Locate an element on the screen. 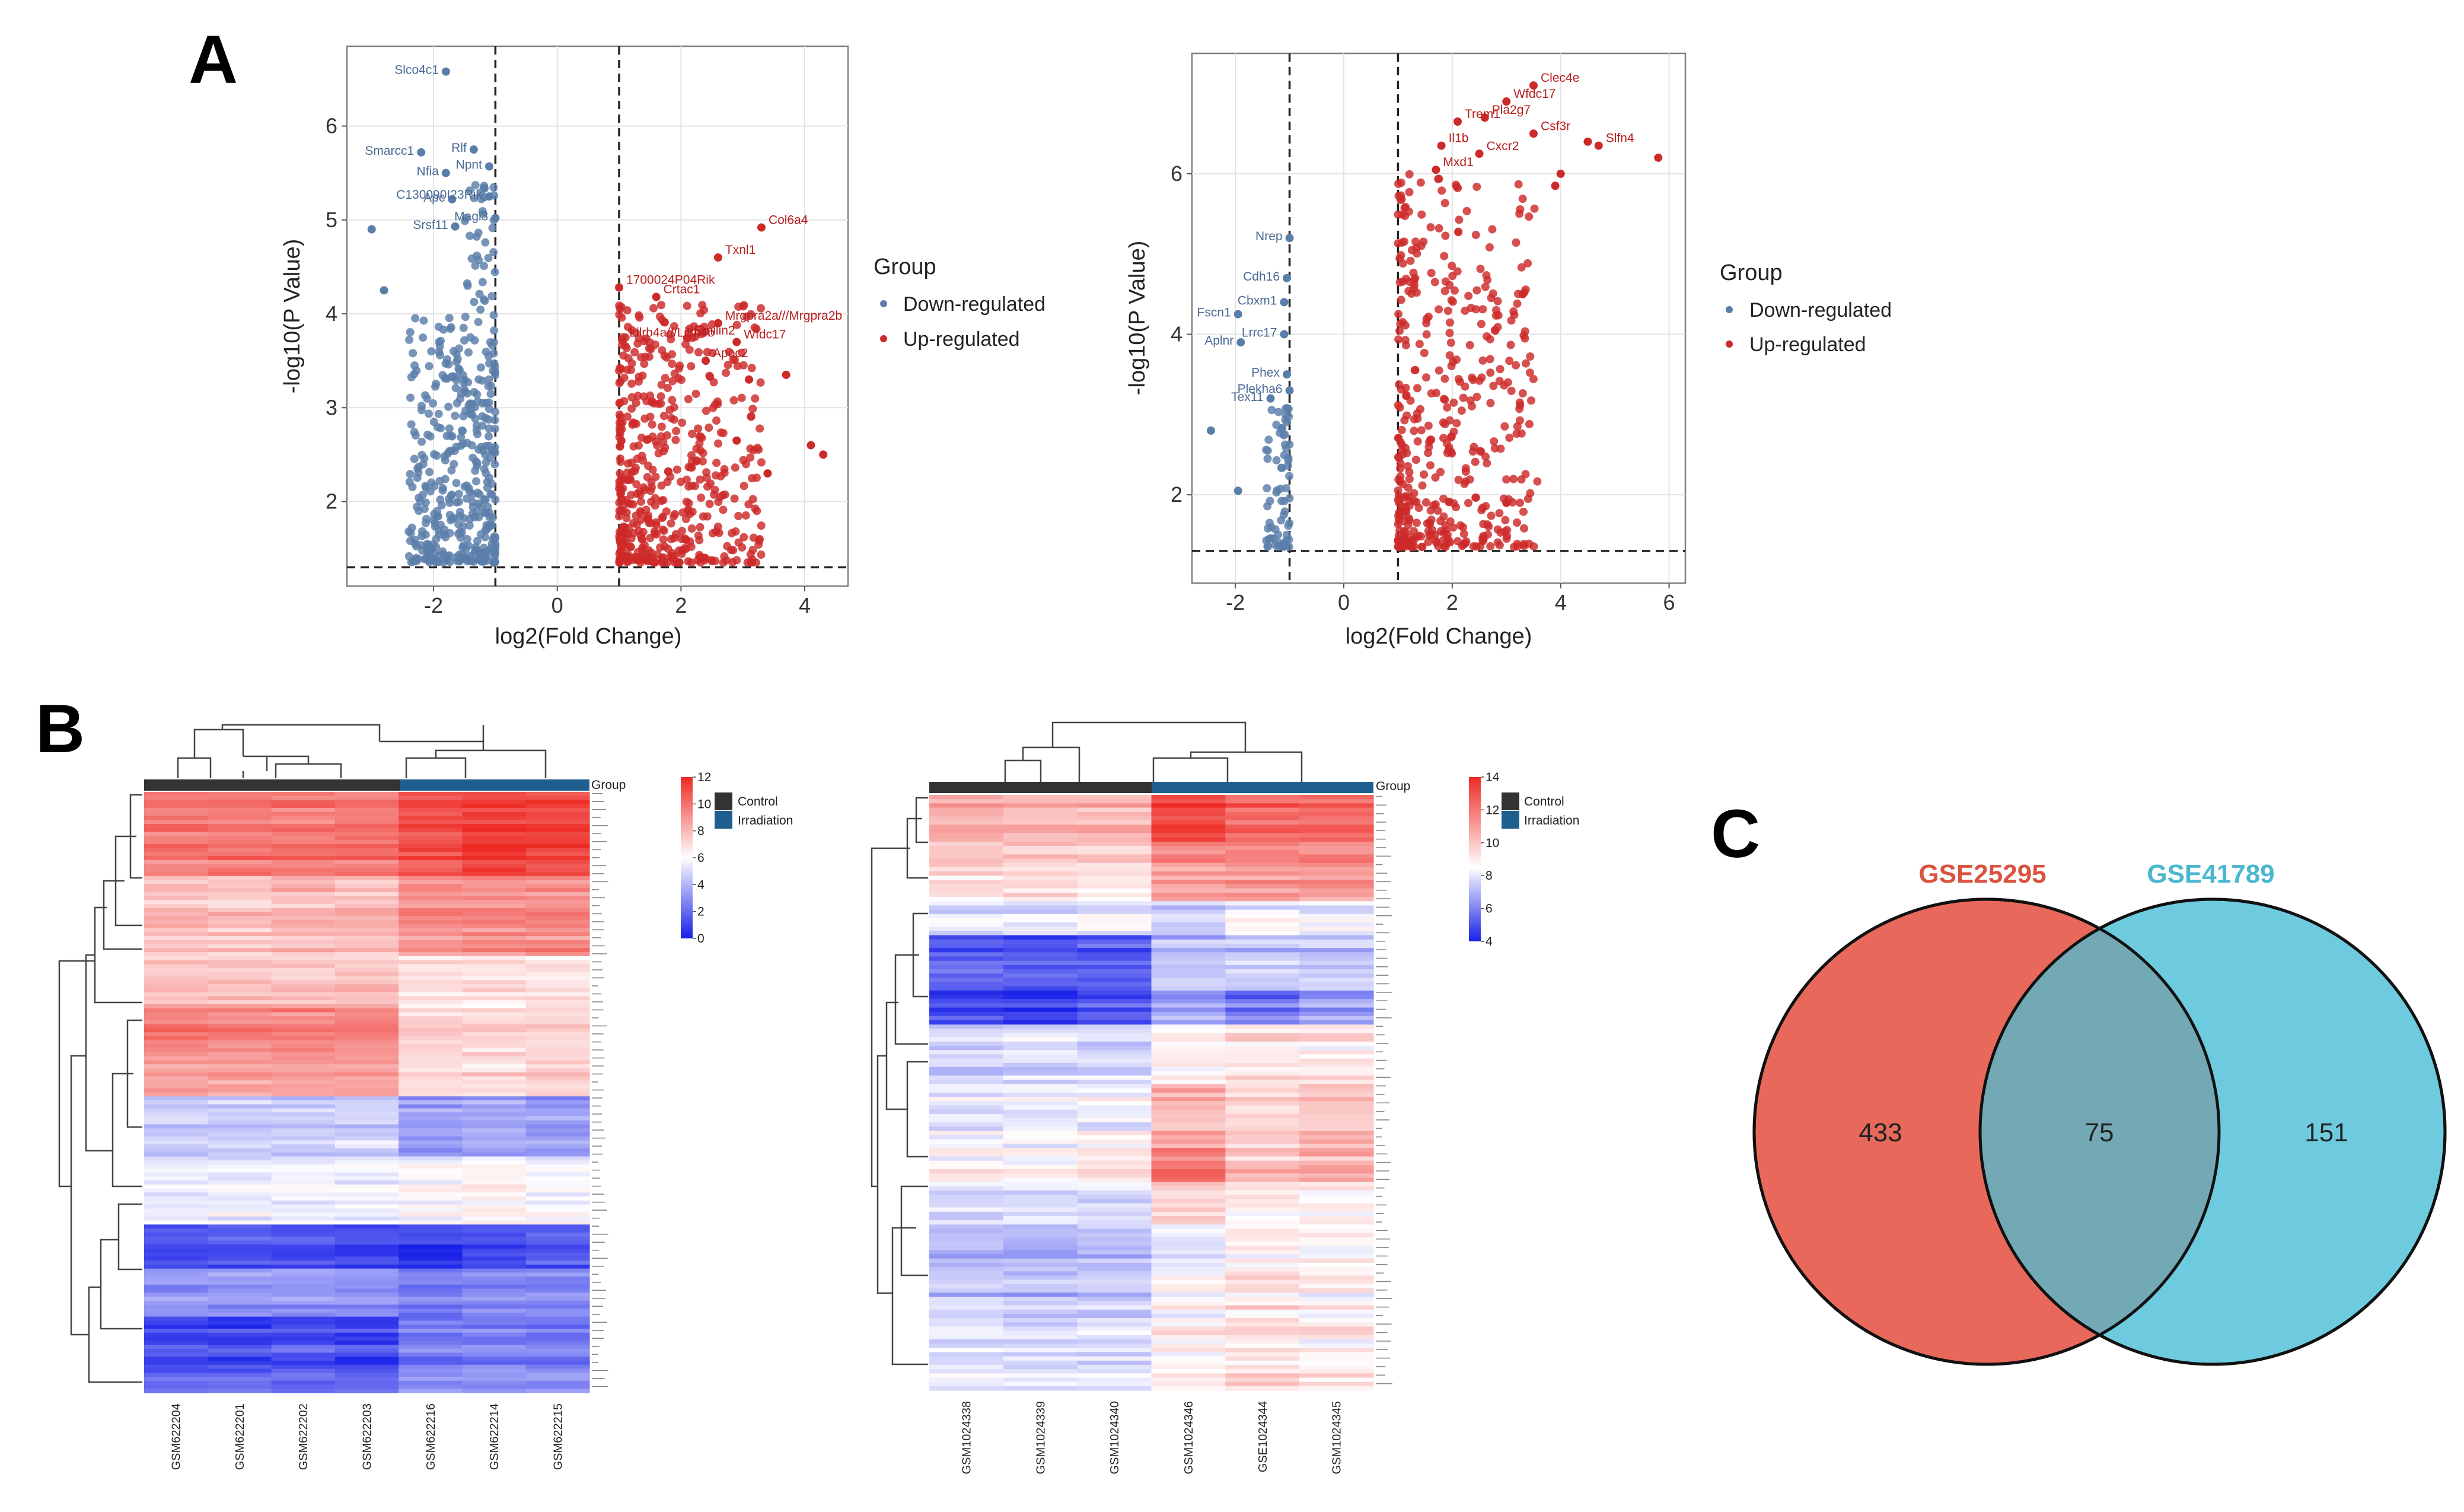  gene-label-down: Phex is located at coordinates (1265, 373).